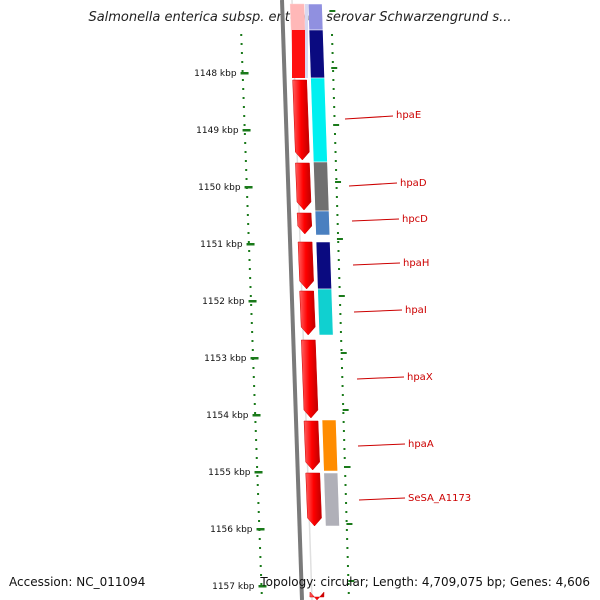 Image resolution: width=600 pixels, height=600 pixels. I want to click on gene-label-hpai: hpaI, so click(416, 310).